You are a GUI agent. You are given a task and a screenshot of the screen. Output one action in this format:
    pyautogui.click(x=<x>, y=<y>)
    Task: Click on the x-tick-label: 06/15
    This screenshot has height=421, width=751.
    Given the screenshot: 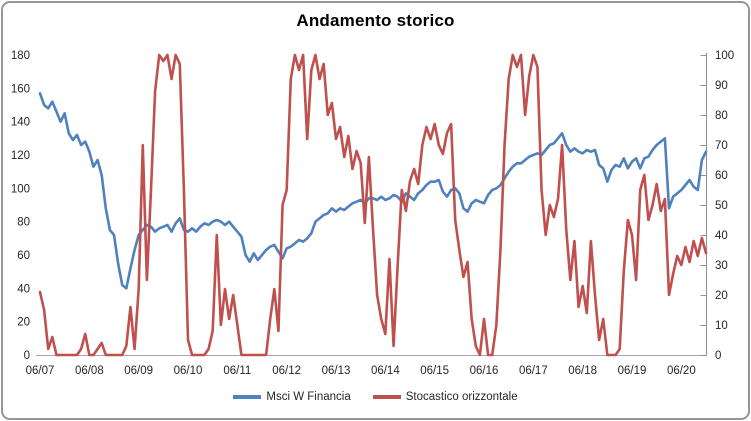 What is the action you would take?
    pyautogui.click(x=434, y=371)
    